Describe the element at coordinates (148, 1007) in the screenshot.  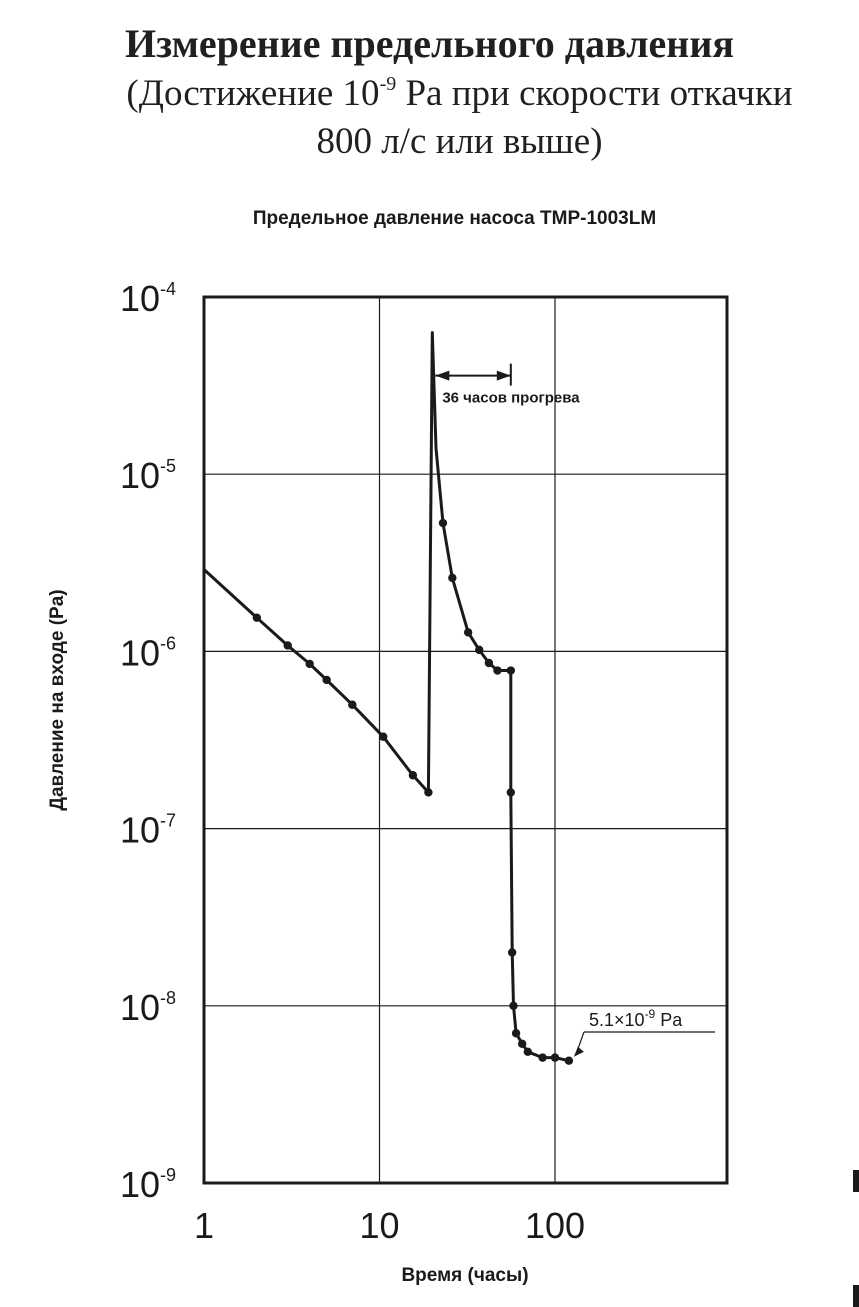
I see `y-tick-label: 10⁻⁸` at that location.